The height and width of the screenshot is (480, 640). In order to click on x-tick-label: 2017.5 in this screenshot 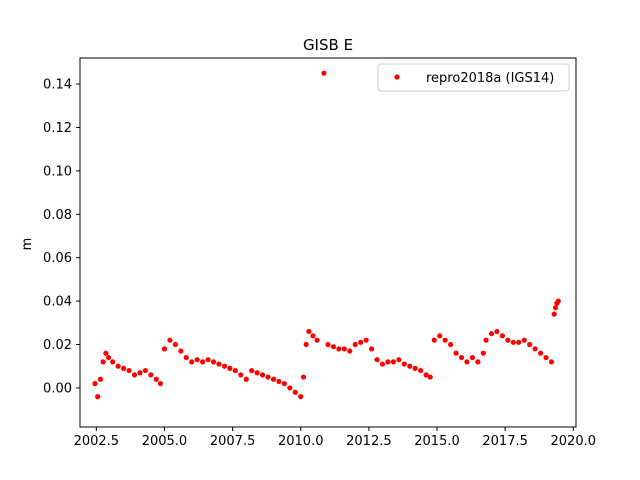, I will do `click(505, 441)`.